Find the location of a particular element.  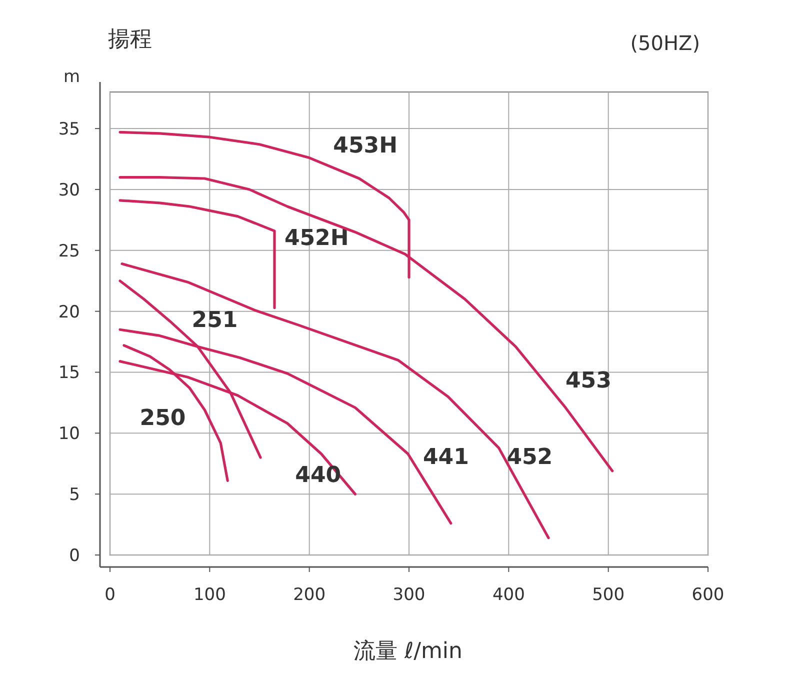

x-axis-title: 流量 ℓ/min is located at coordinates (408, 651).